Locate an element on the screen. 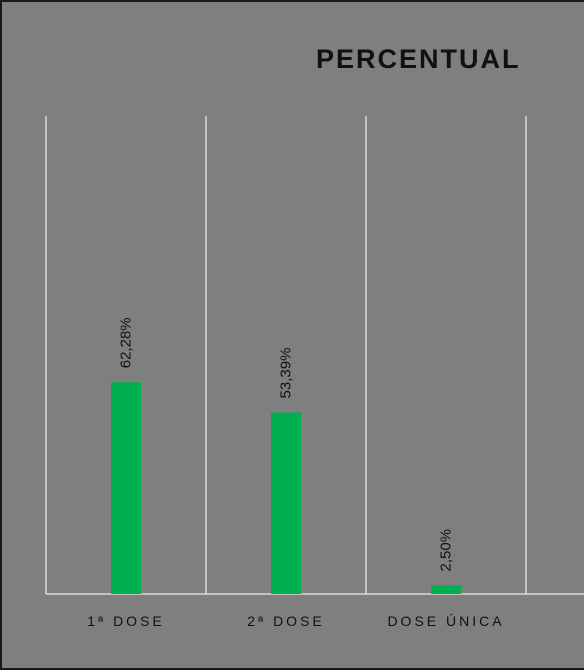 This screenshot has width=584, height=670. data-label: 2,50% is located at coordinates (446, 550).